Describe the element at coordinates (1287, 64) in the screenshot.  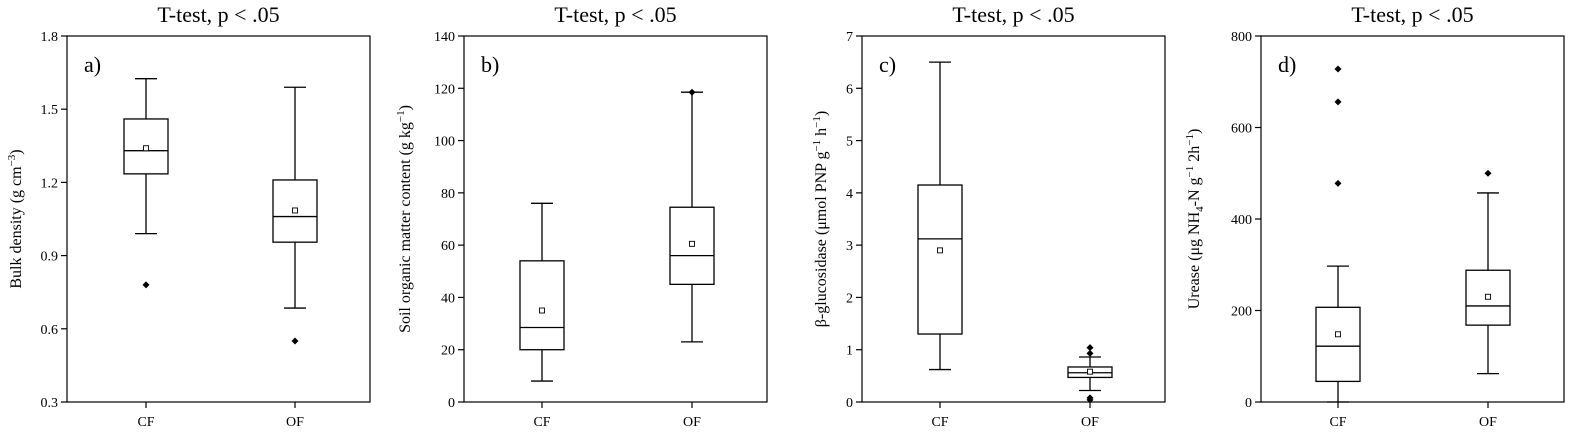
I see `panel-label: d)` at that location.